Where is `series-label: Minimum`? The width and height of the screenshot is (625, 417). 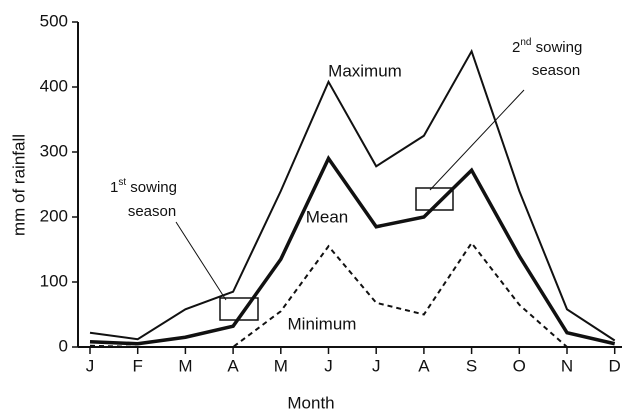 series-label: Minimum is located at coordinates (322, 323).